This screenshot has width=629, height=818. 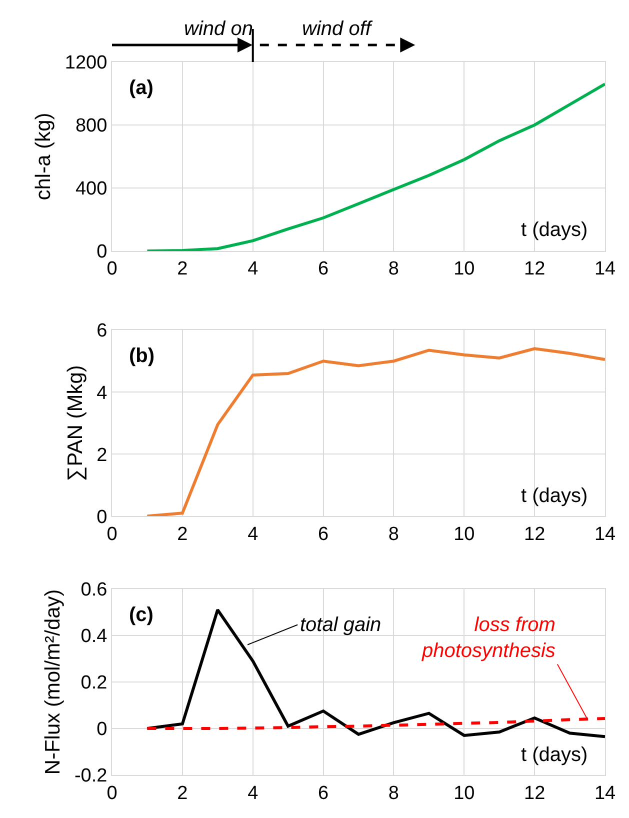 What do you see at coordinates (142, 356) in the screenshot?
I see `annotation: (b)` at bounding box center [142, 356].